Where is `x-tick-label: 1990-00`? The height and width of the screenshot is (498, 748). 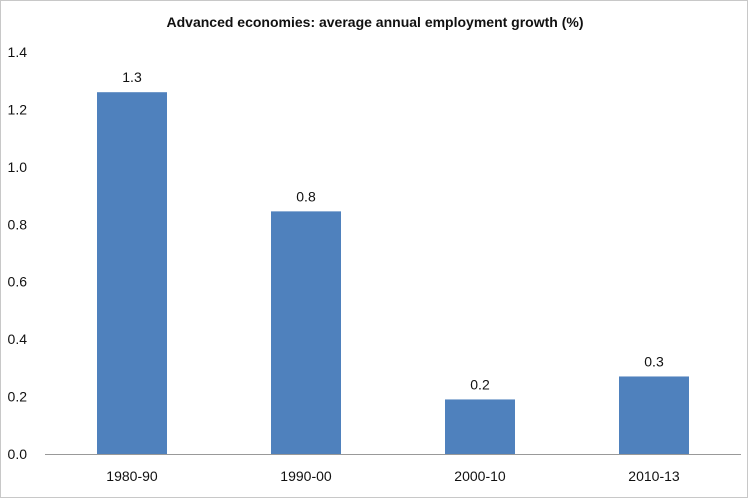 x-tick-label: 1990-00 is located at coordinates (306, 476).